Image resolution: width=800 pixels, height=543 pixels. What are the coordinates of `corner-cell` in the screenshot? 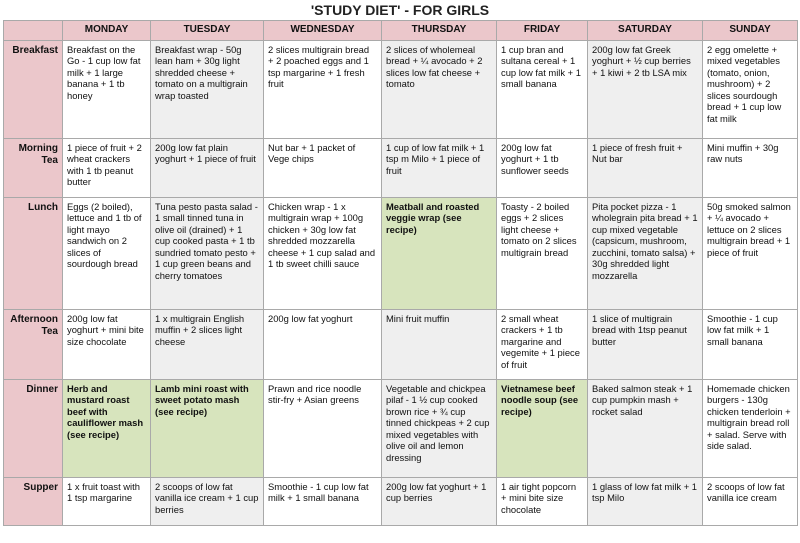 It's located at (33, 30).